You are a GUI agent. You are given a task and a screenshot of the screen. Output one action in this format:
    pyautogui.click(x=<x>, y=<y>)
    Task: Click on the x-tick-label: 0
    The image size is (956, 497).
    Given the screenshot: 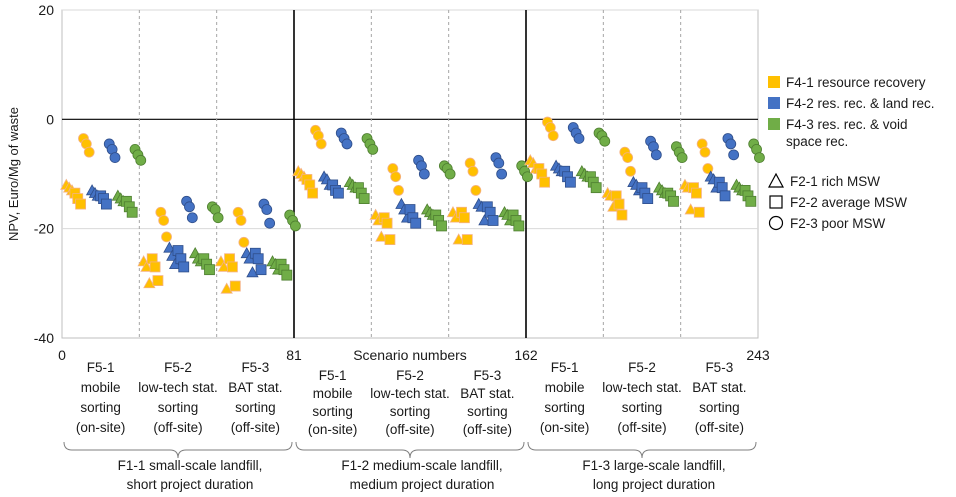 What is the action you would take?
    pyautogui.click(x=62, y=355)
    